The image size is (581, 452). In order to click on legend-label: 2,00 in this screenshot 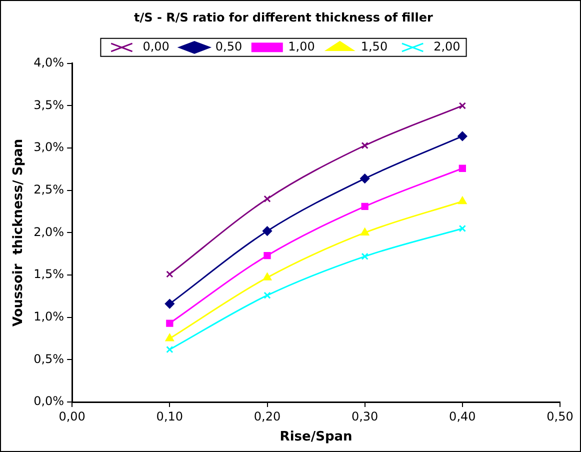, I will do `click(447, 47)`.